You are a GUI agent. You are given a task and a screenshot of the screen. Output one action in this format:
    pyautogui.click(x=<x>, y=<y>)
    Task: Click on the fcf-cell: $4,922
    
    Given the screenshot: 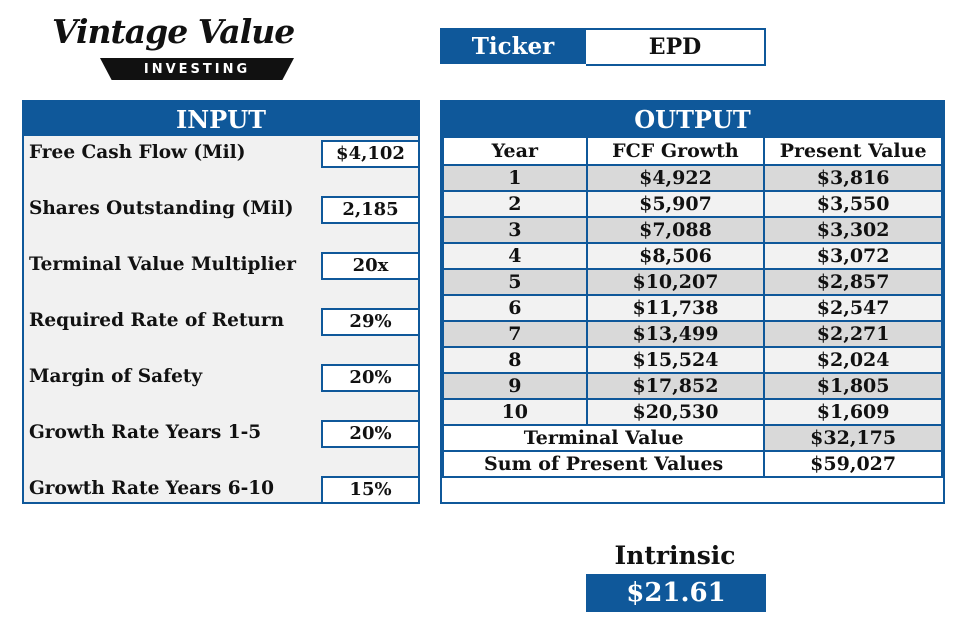 What is the action you would take?
    pyautogui.click(x=675, y=178)
    